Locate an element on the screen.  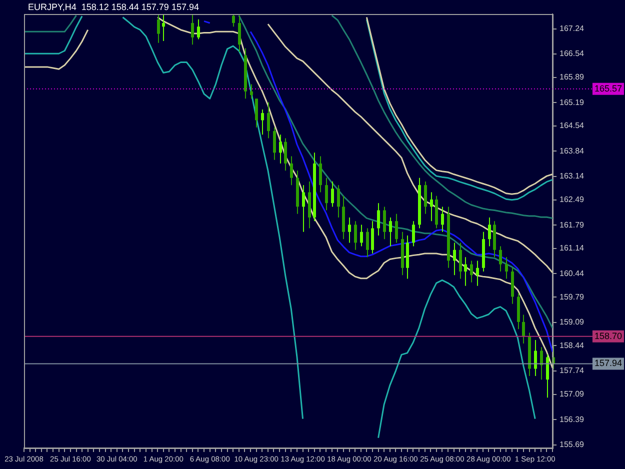
y-tick-label: 161.14 is located at coordinates (572, 248).